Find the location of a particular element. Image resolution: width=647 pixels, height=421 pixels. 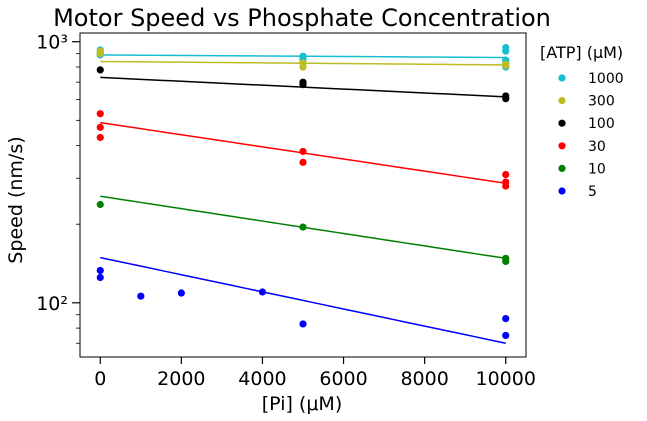

x-tick-label: 6000 is located at coordinates (343, 379).